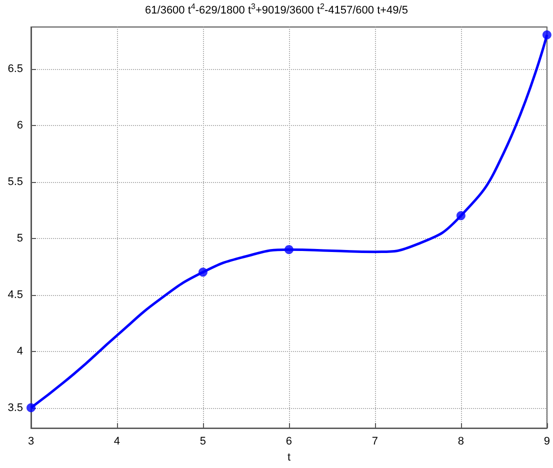  Describe the element at coordinates (547, 442) in the screenshot. I see `x-tick-label: 9` at that location.